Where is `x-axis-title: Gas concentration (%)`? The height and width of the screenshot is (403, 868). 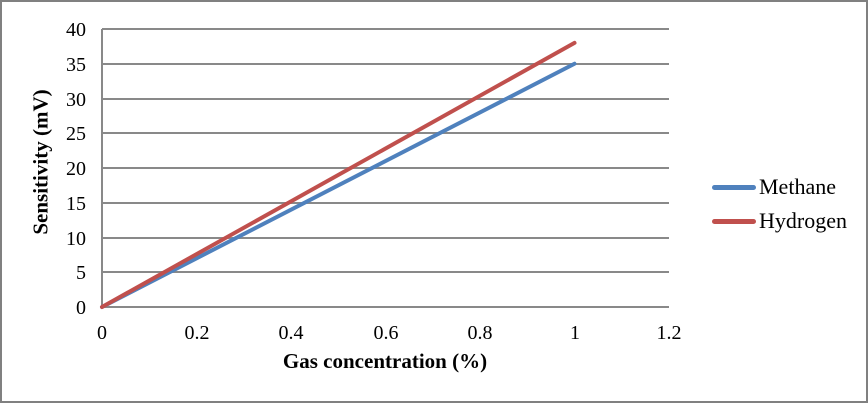 x-axis-title: Gas concentration (%) is located at coordinates (385, 361).